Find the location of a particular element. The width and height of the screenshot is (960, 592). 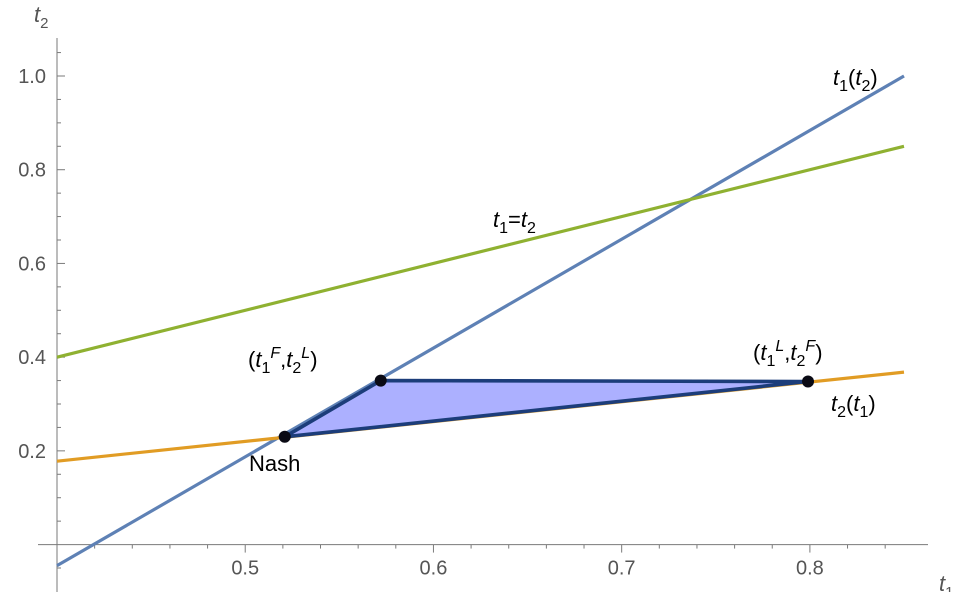

label-follower-leader: (t1F,t2L) is located at coordinates (283, 361).